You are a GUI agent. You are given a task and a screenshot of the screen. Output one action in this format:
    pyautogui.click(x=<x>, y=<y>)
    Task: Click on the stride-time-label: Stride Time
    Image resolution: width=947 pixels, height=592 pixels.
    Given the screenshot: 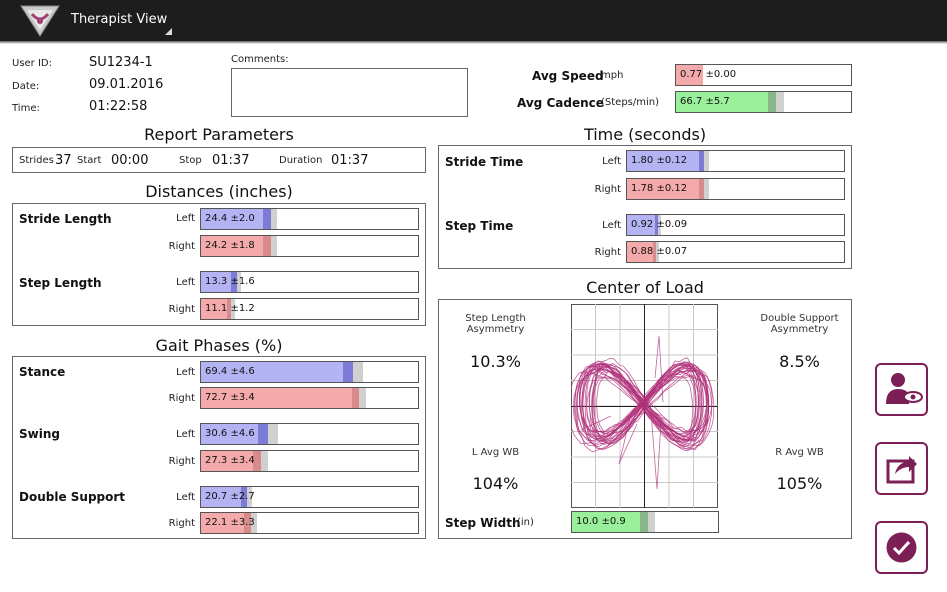 What is the action you would take?
    pyautogui.click(x=484, y=162)
    